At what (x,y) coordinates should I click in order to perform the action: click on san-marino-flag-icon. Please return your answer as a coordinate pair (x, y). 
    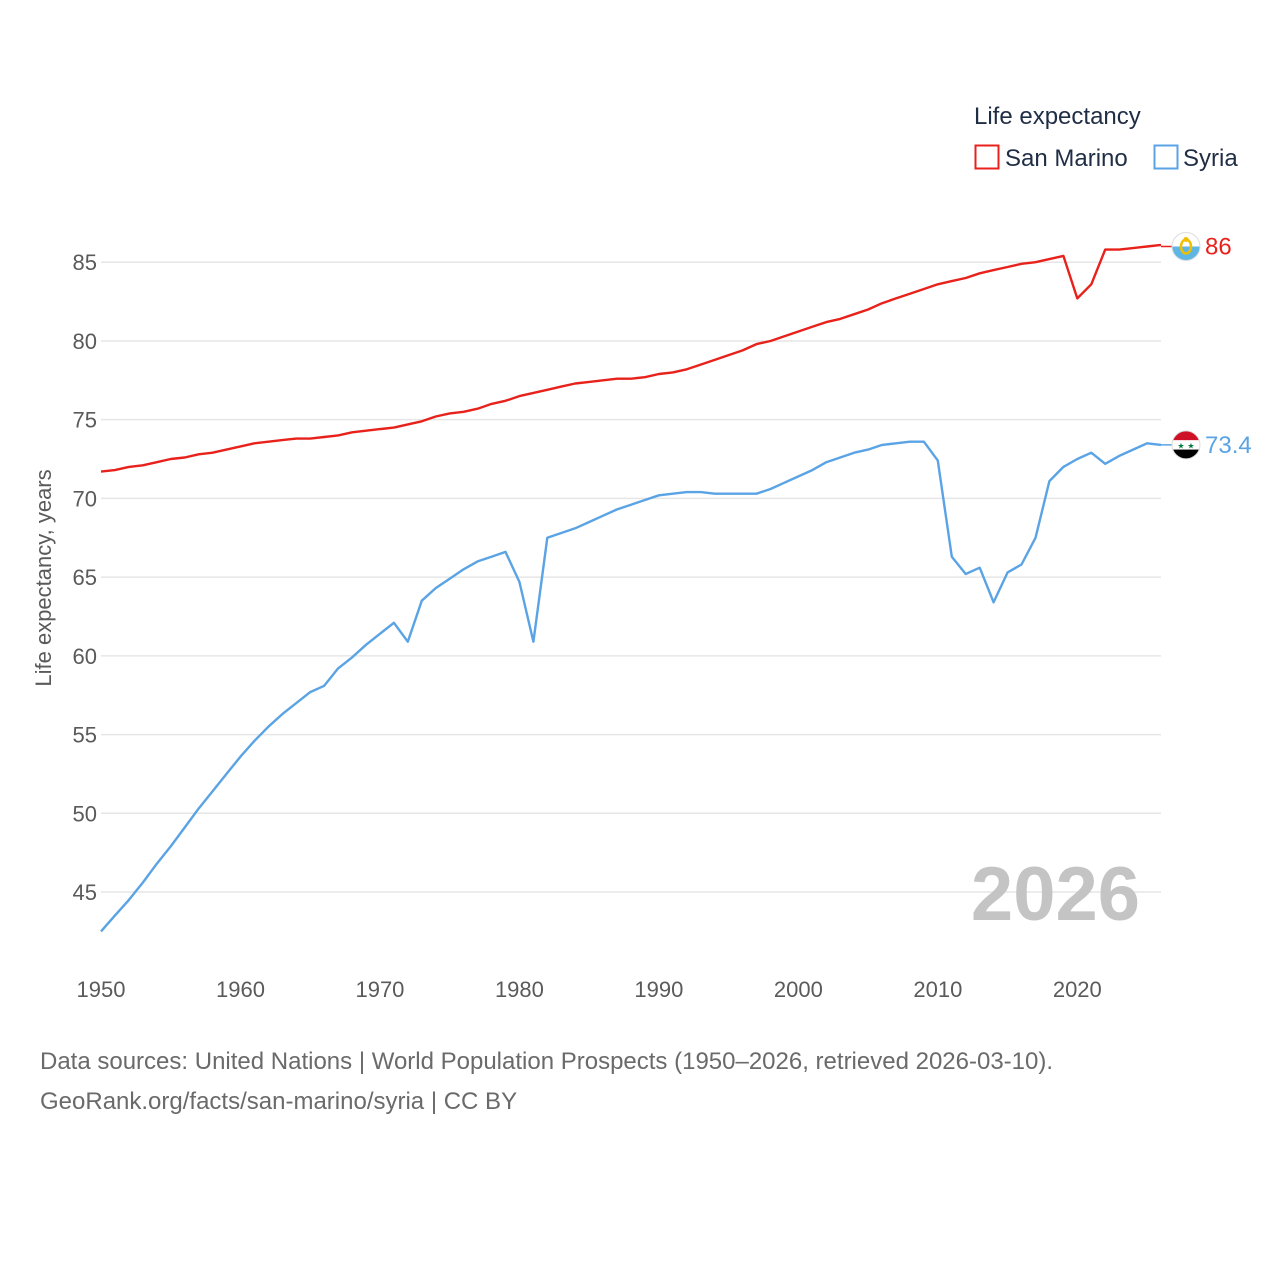
    Looking at the image, I should click on (1186, 246).